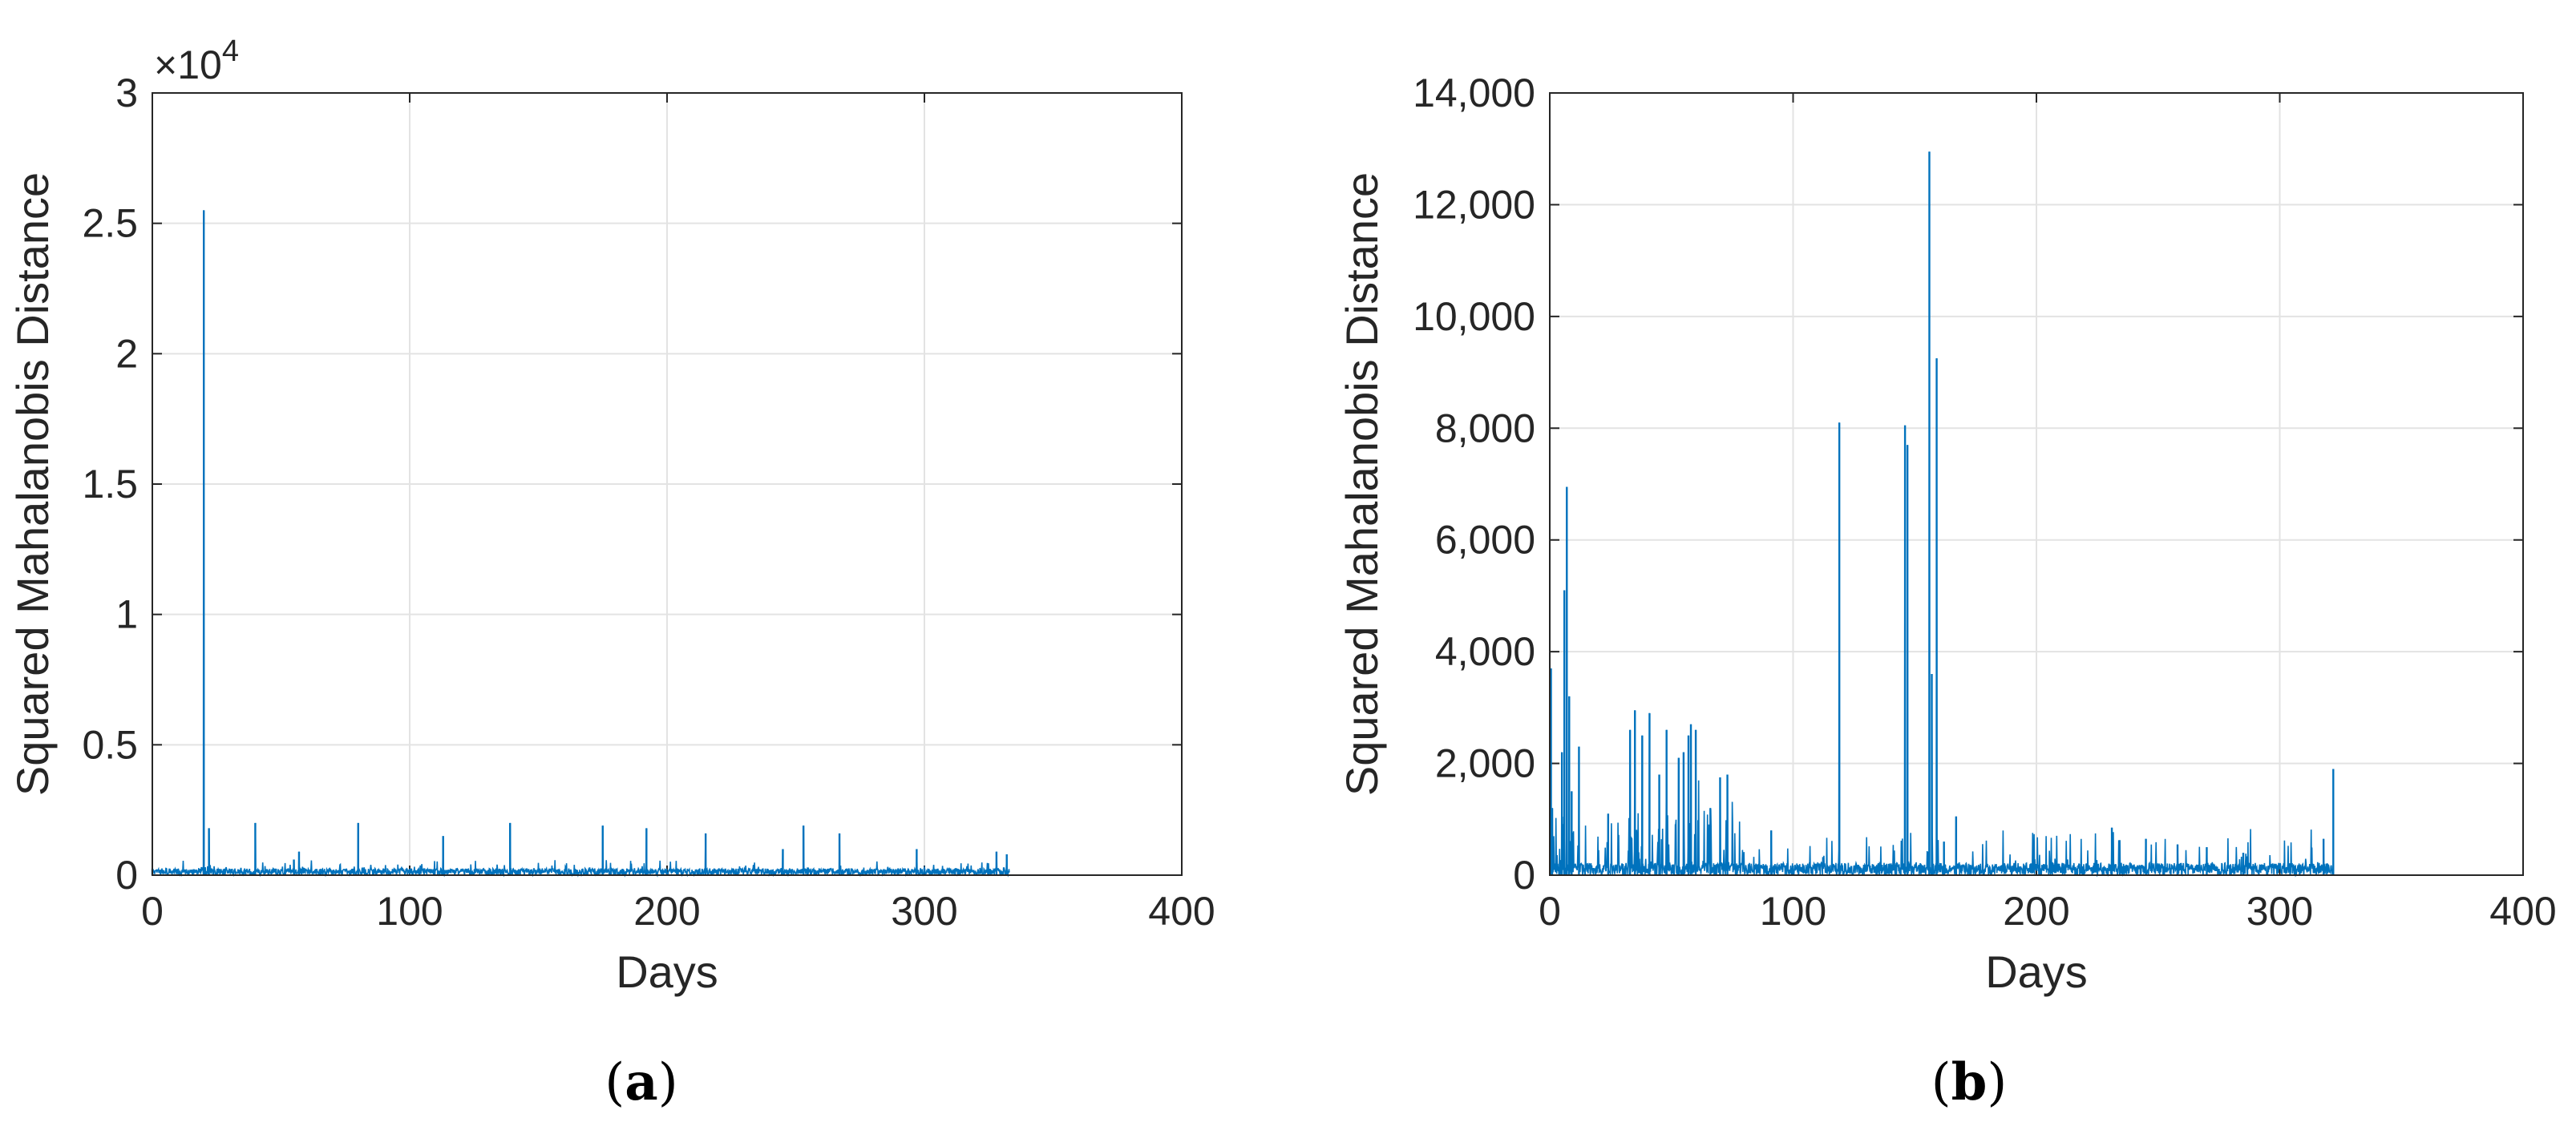 This screenshot has width=2576, height=1122. Describe the element at coordinates (1474, 93) in the screenshot. I see `y-tick-label: 14,000` at that location.